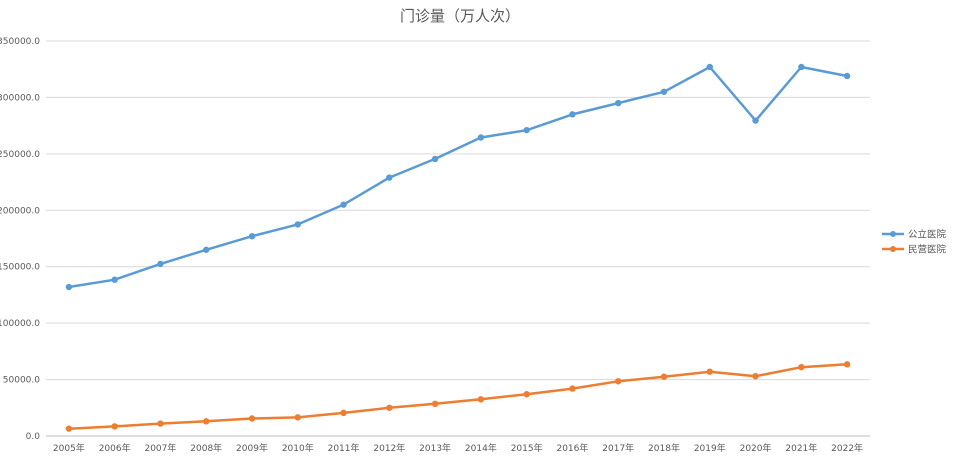 Image resolution: width=960 pixels, height=460 pixels. Describe the element at coordinates (801, 448) in the screenshot. I see `x-tick-label: 2021年` at that location.